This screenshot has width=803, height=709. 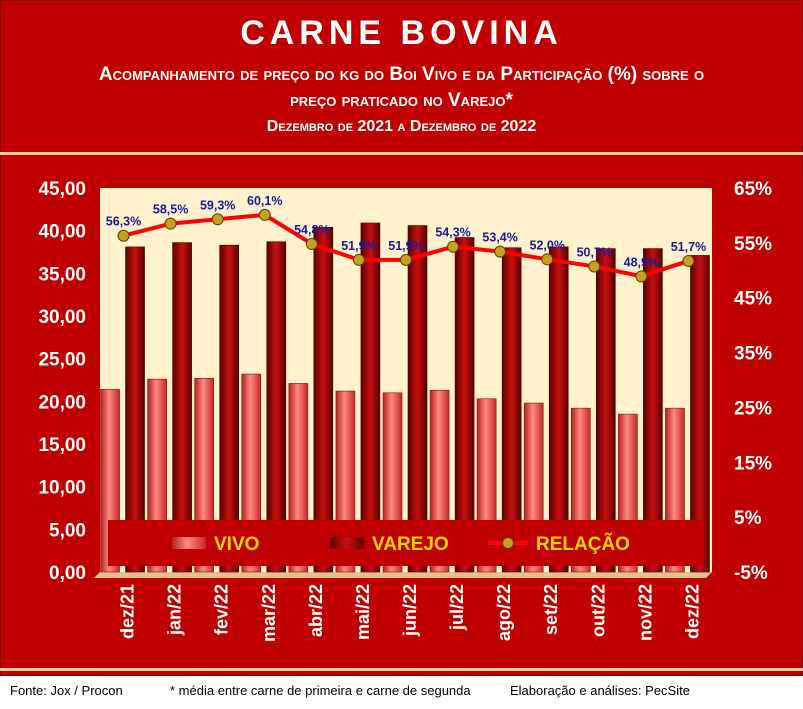 What do you see at coordinates (67, 573) in the screenshot?
I see `y-left-tick-label: 0,00` at bounding box center [67, 573].